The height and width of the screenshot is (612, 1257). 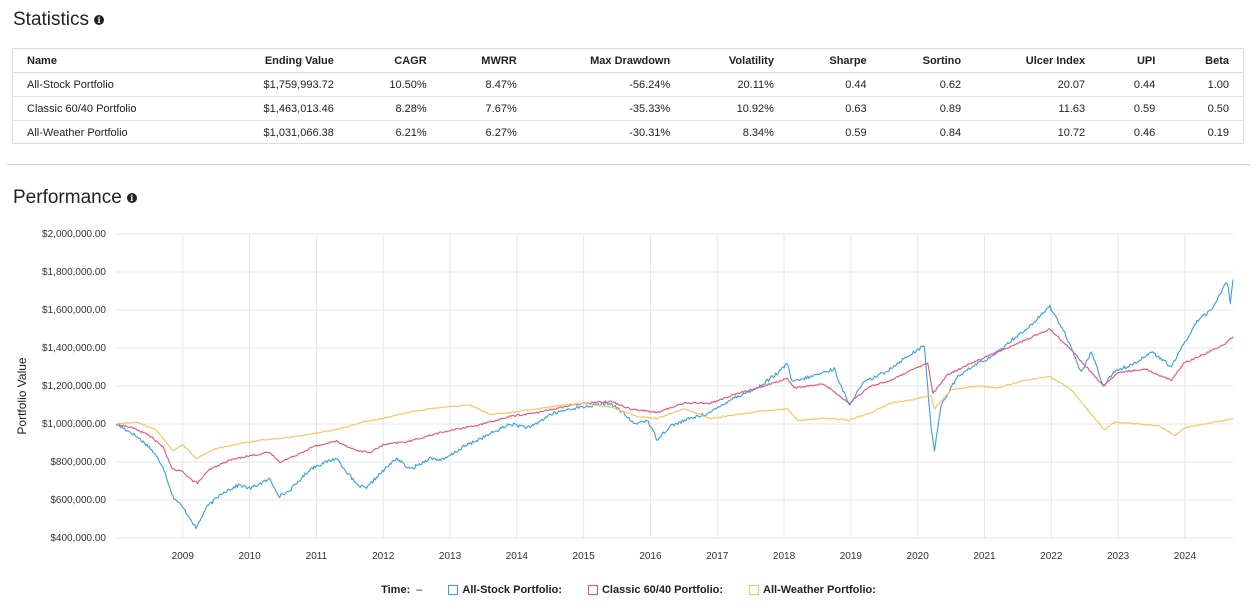 I want to click on y-tick-label: $400,000.00, so click(x=78, y=538).